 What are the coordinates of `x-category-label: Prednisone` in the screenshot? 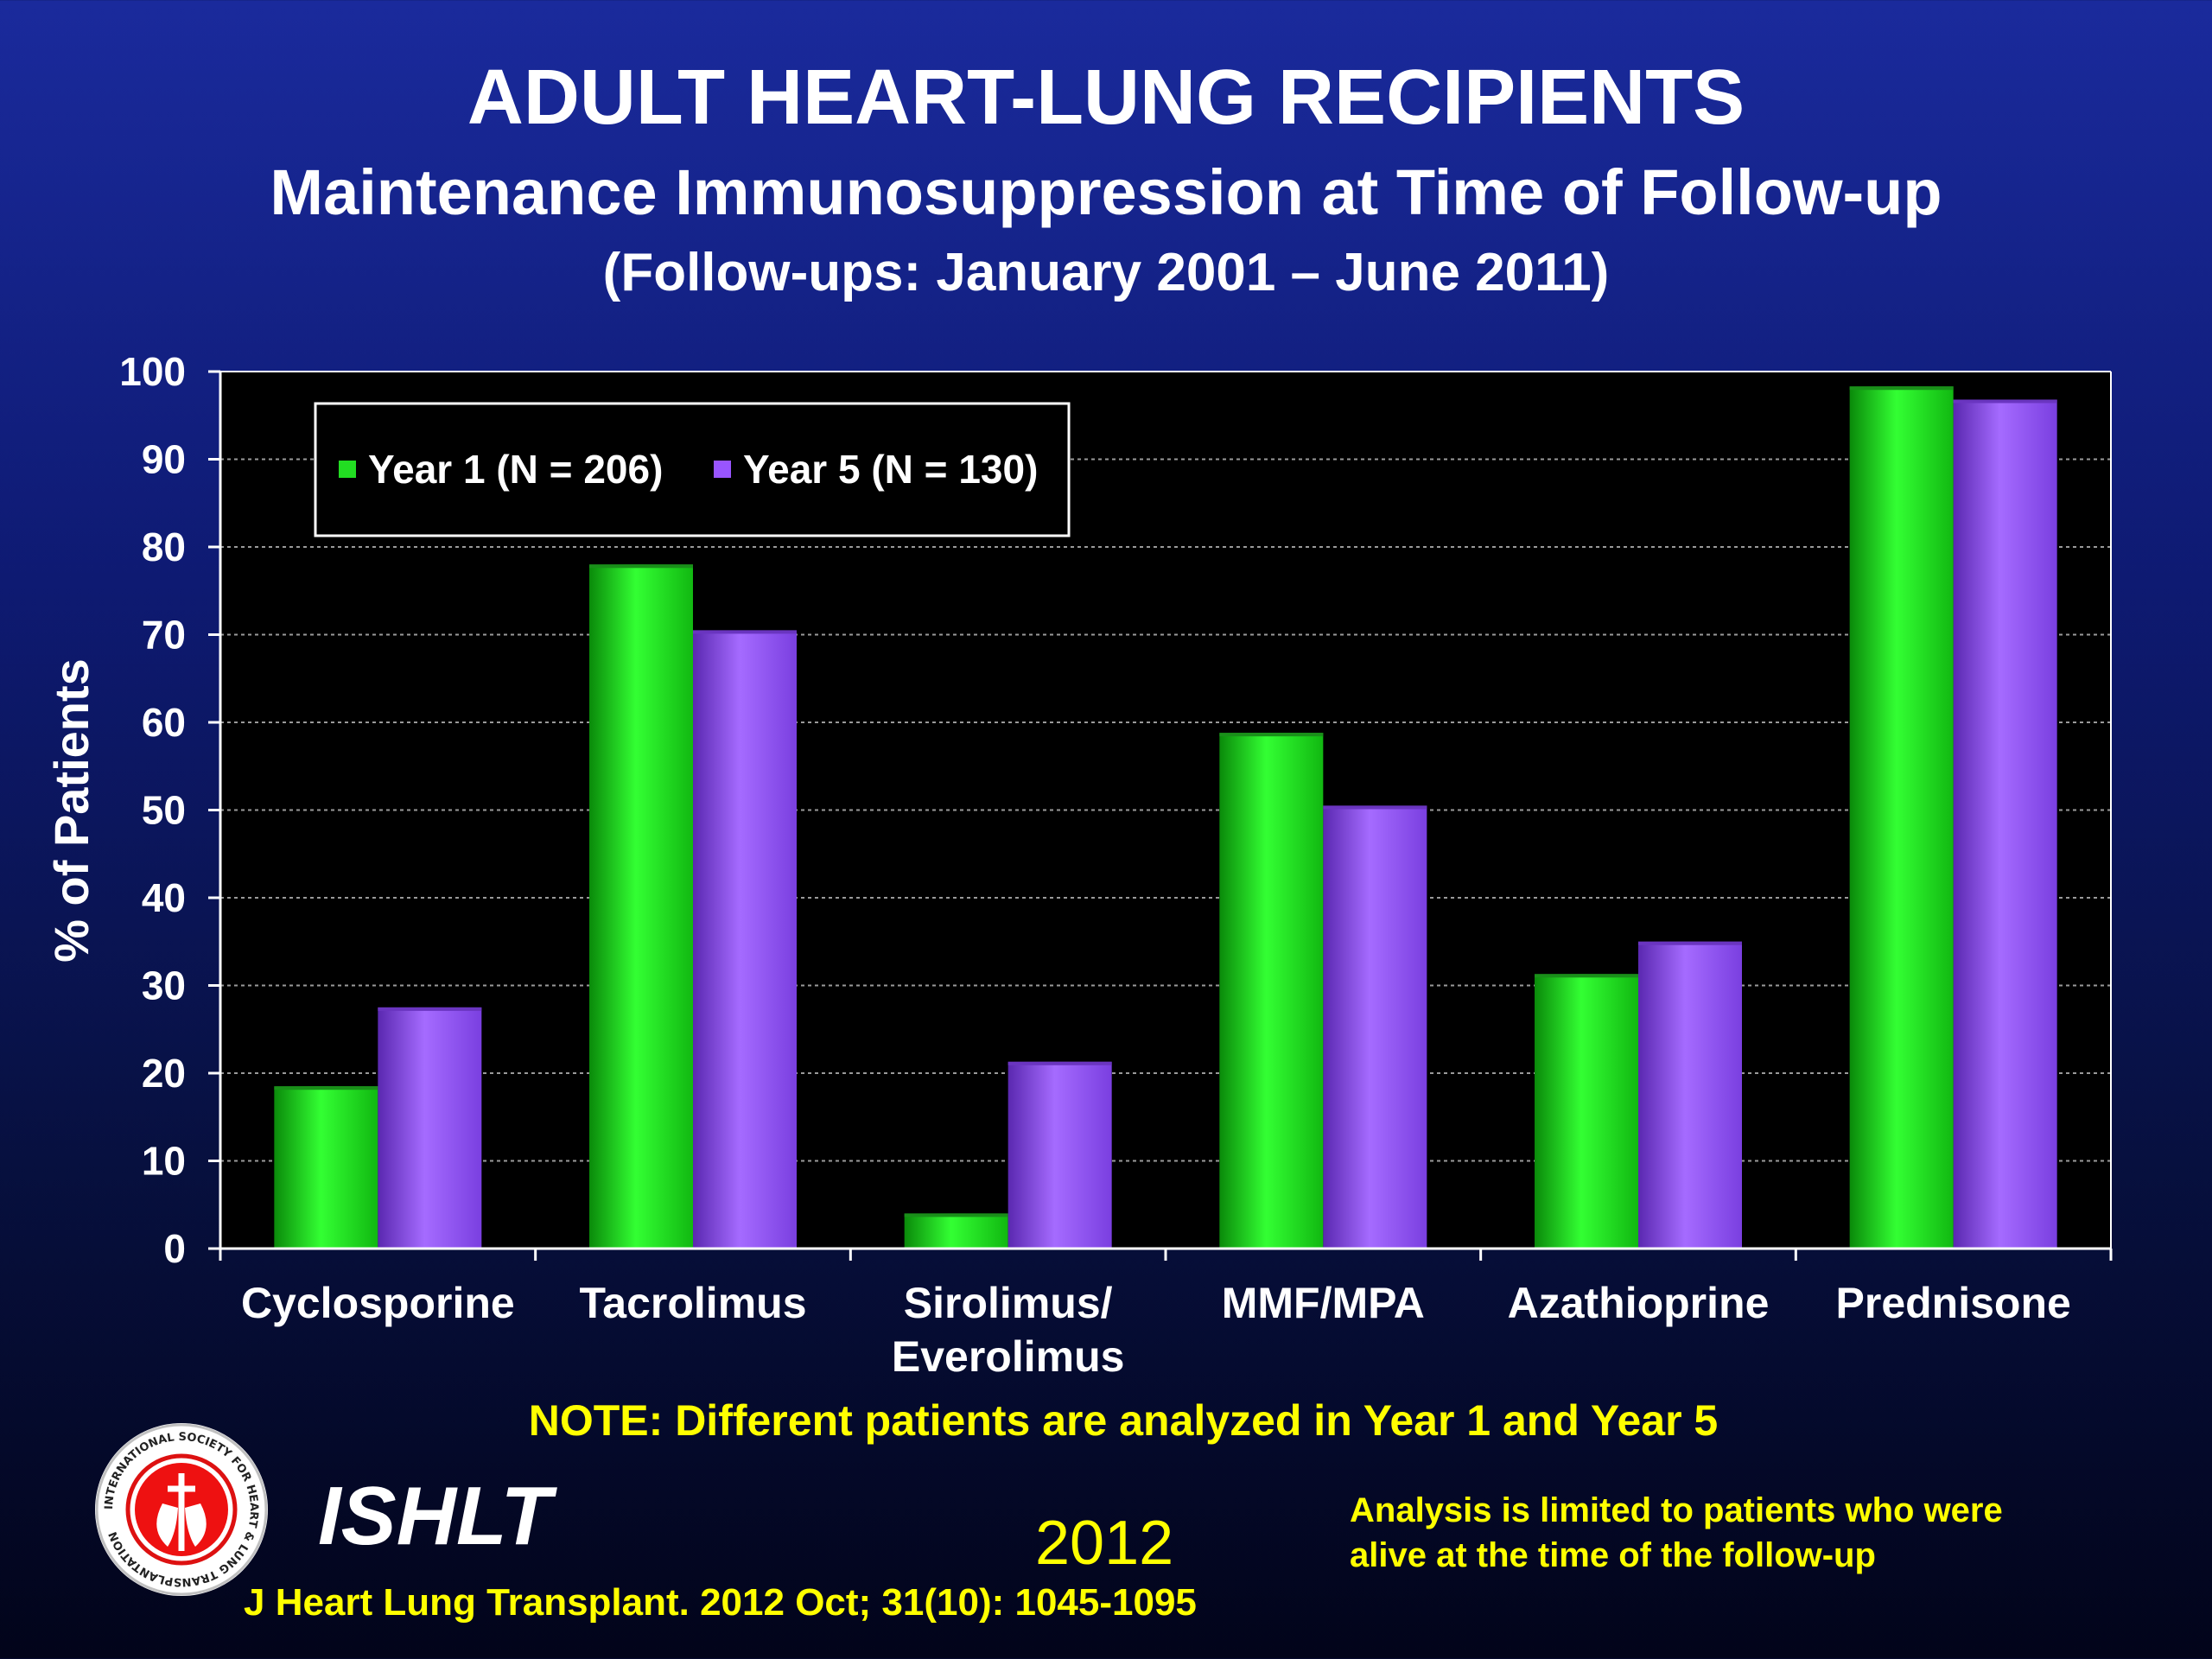 It's located at (1954, 1303).